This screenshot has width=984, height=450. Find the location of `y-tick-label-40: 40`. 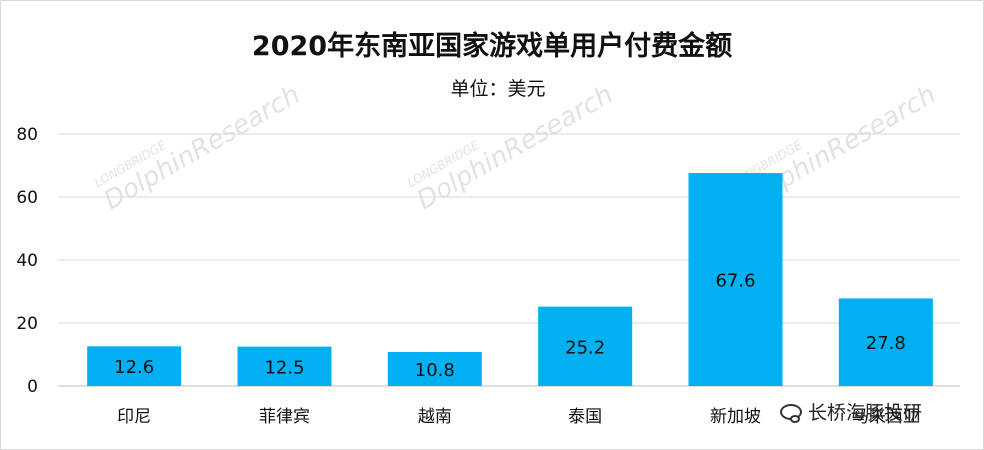

y-tick-label-40: 40 is located at coordinates (27, 261).